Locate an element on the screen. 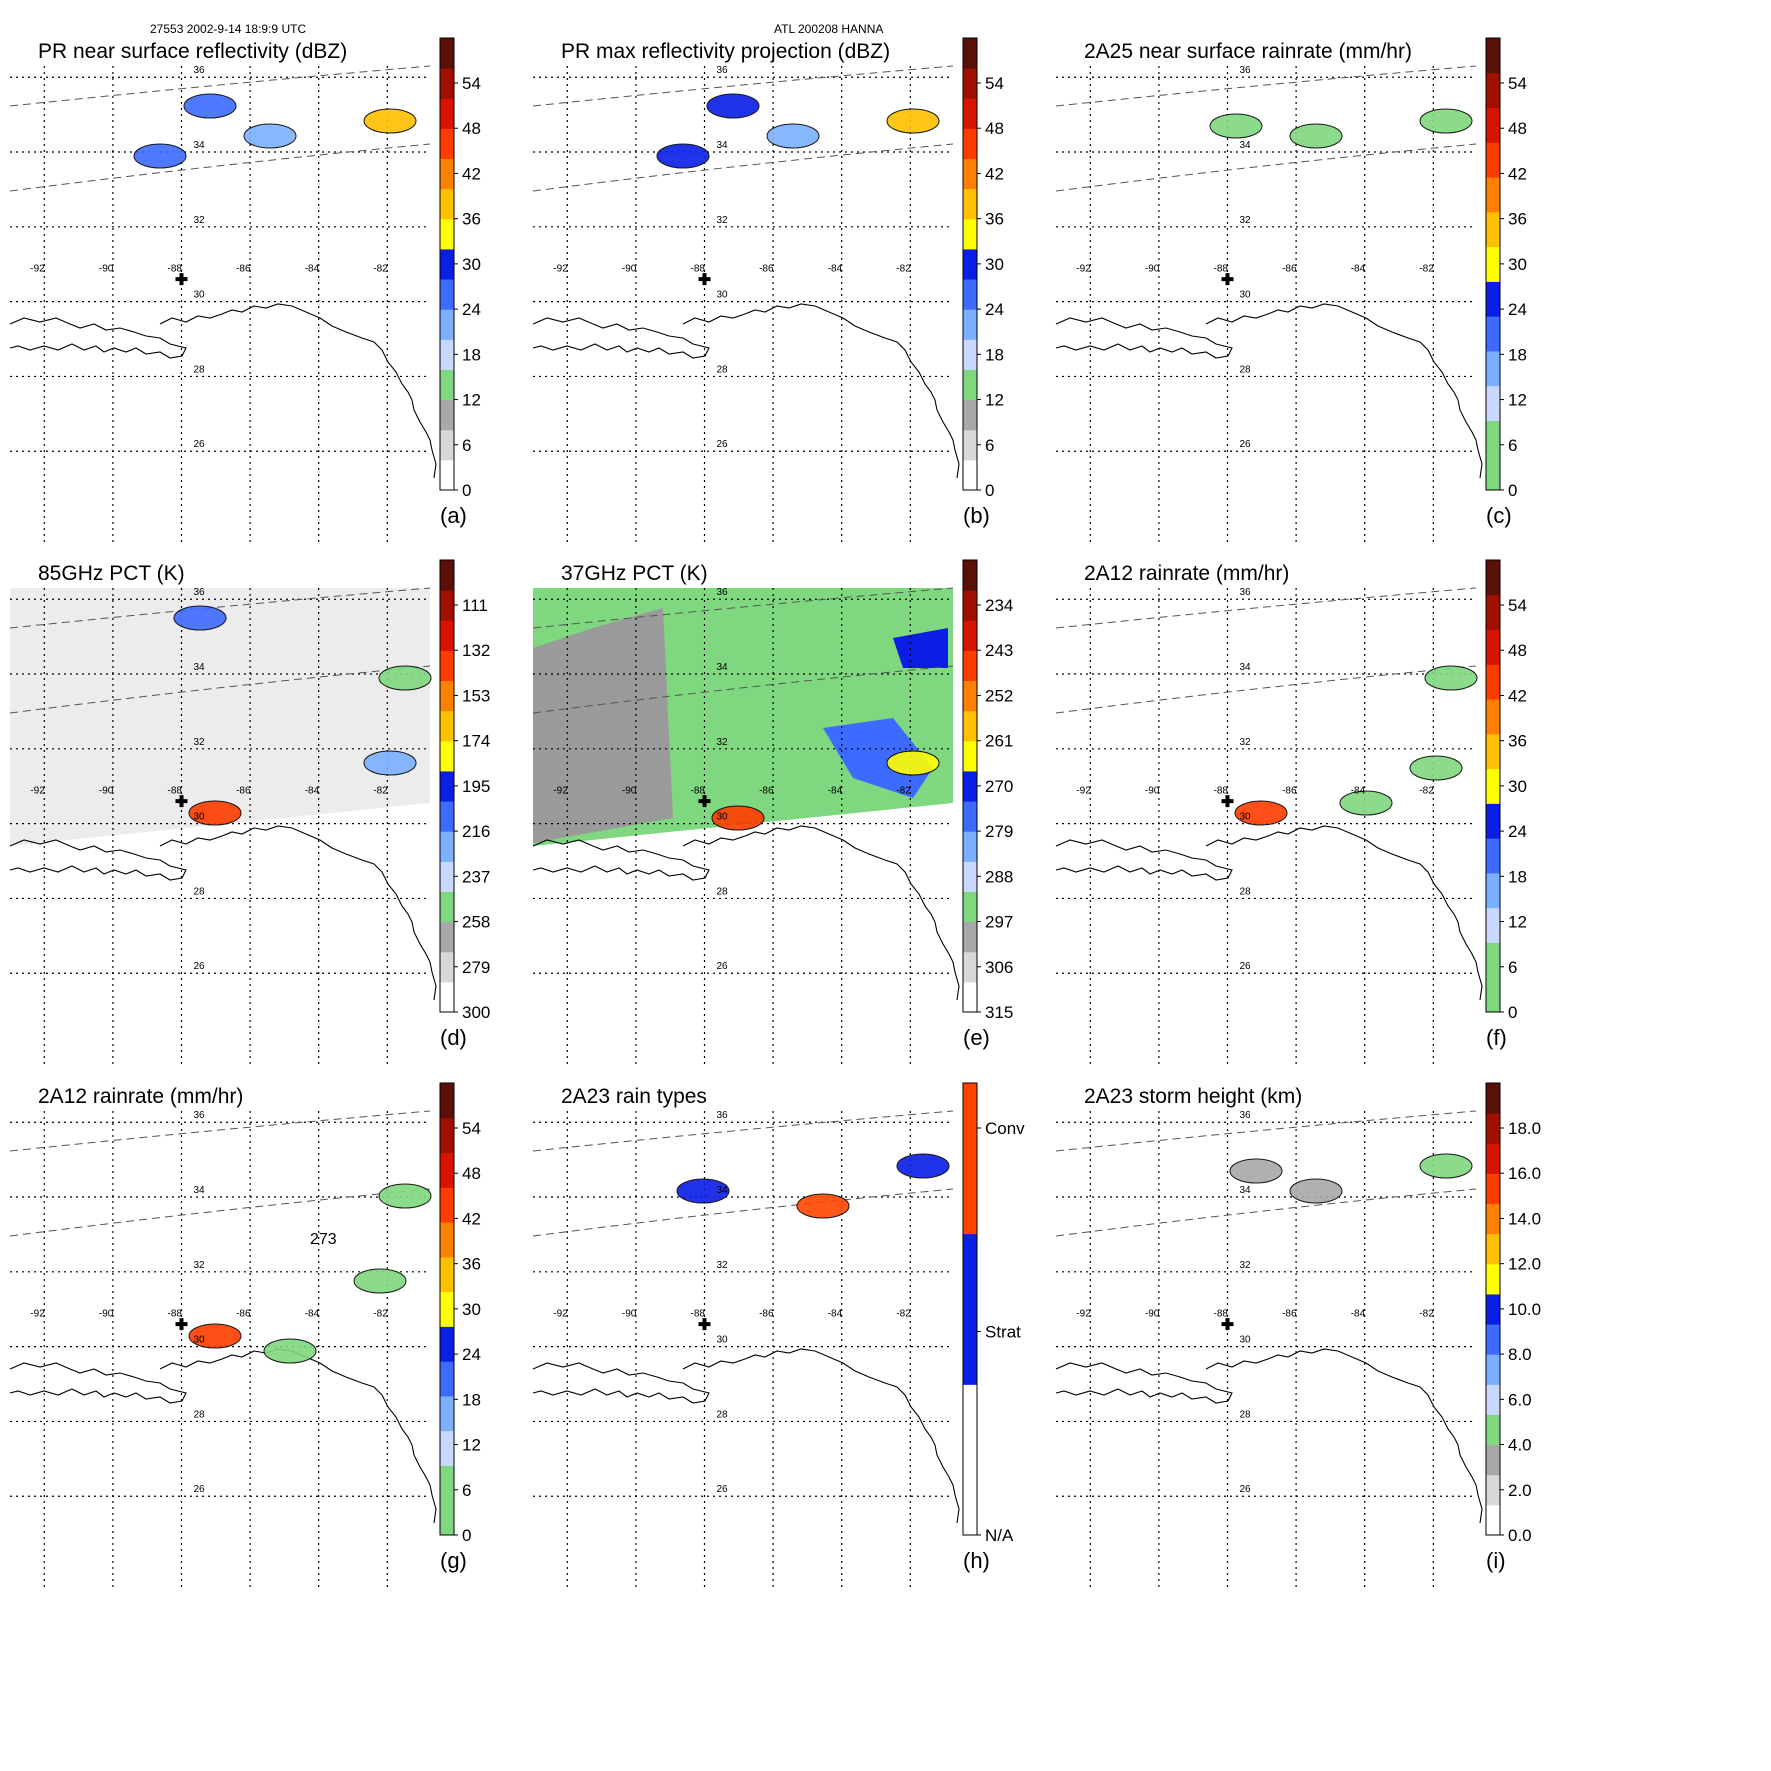  colorbar-label: 30 is located at coordinates (1517, 786).